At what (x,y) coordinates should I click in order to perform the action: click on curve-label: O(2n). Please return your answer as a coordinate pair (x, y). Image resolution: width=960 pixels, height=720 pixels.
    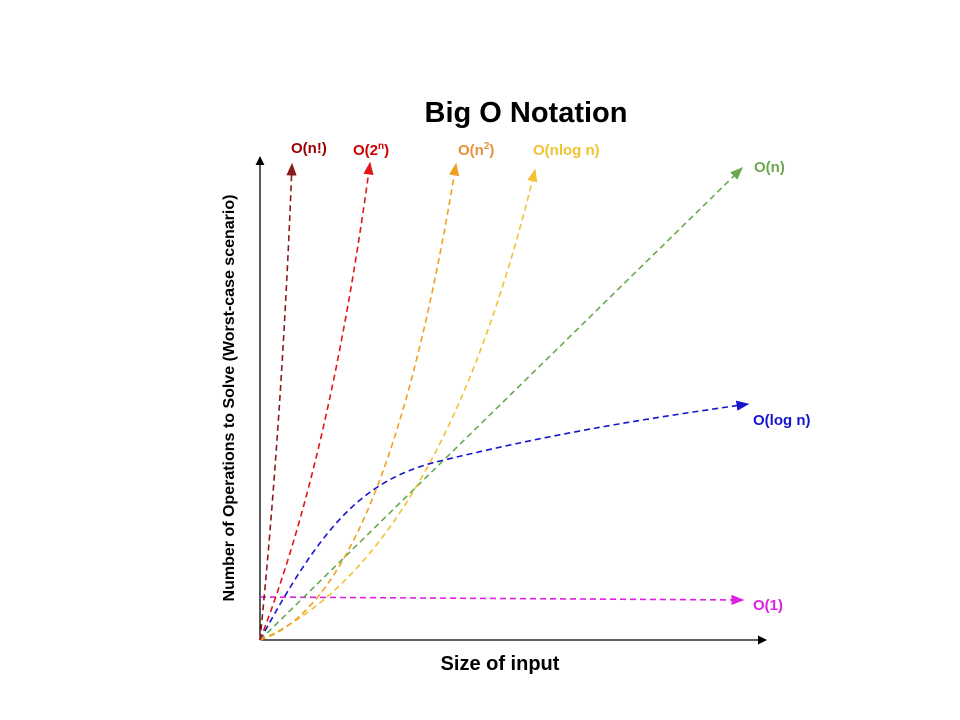
    Looking at the image, I should click on (371, 150).